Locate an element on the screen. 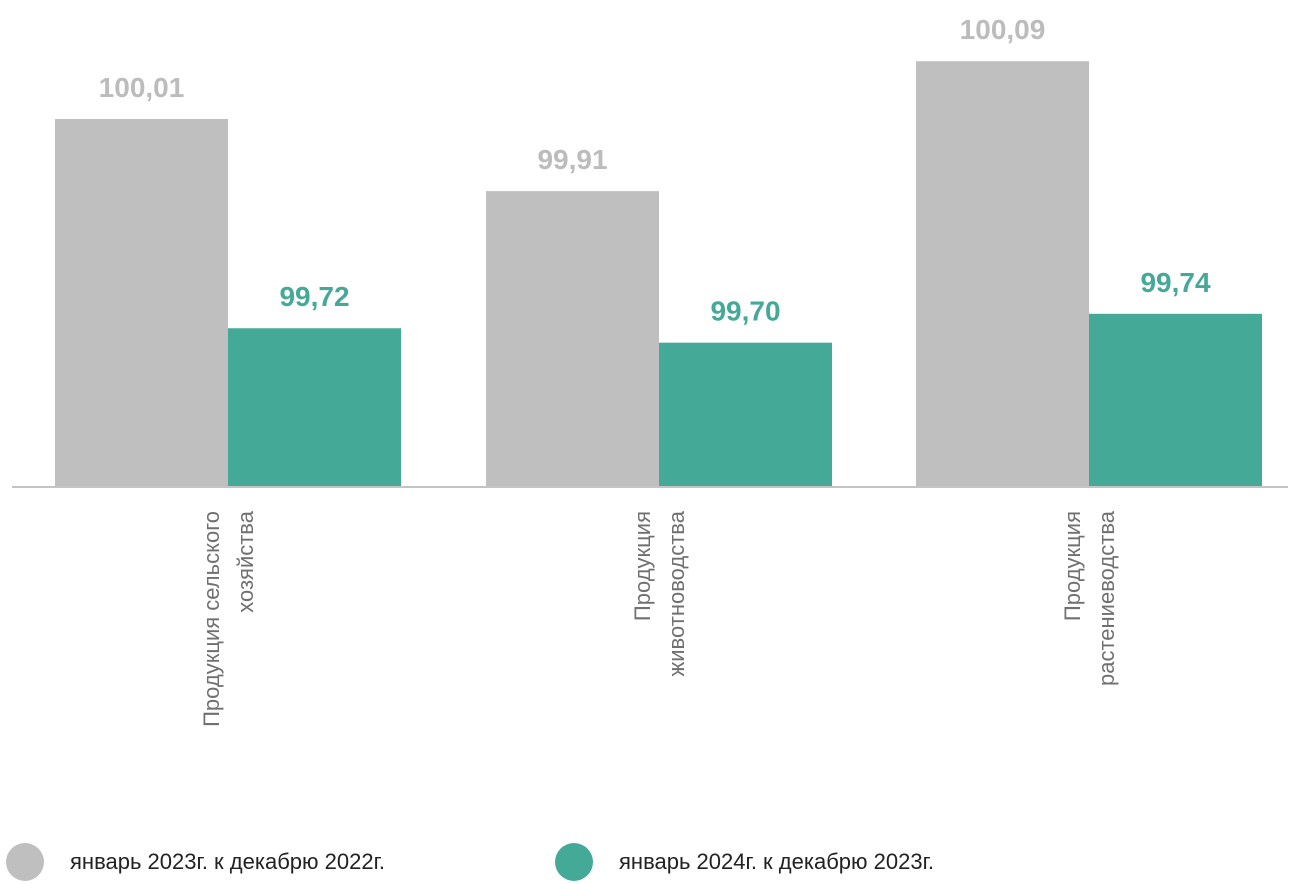 The width and height of the screenshot is (1291, 884). bar-series1-cat2 is located at coordinates (572, 339).